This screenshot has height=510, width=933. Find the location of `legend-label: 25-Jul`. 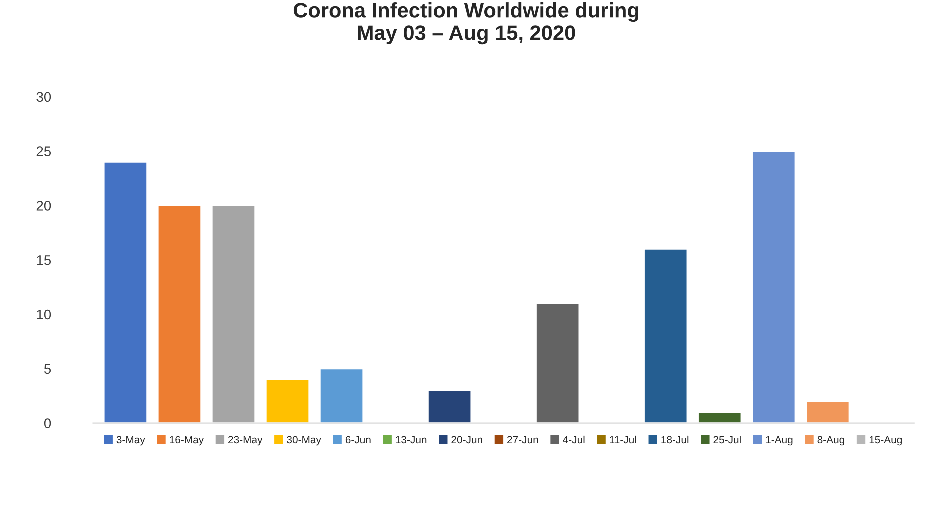

legend-label: 25-Jul is located at coordinates (727, 440).